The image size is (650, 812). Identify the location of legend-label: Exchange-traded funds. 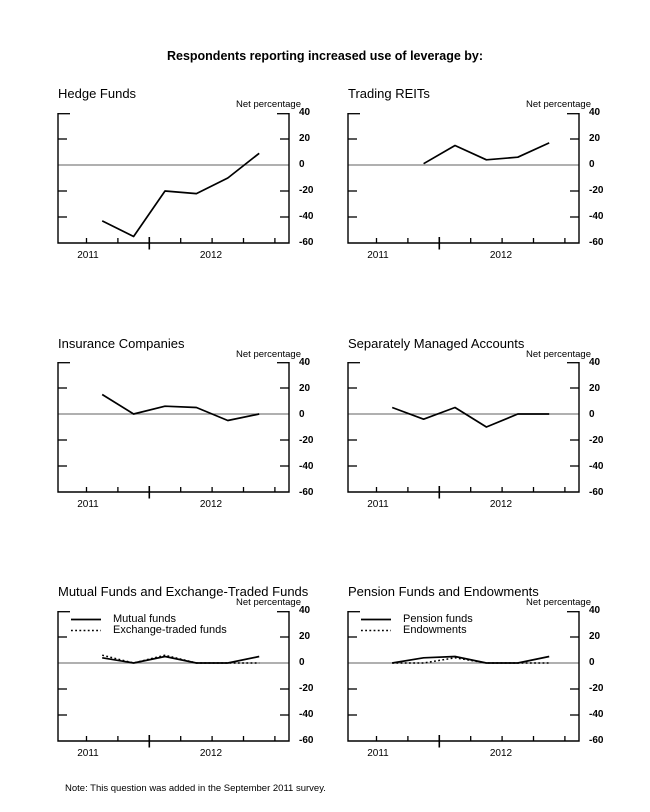
(170, 629).